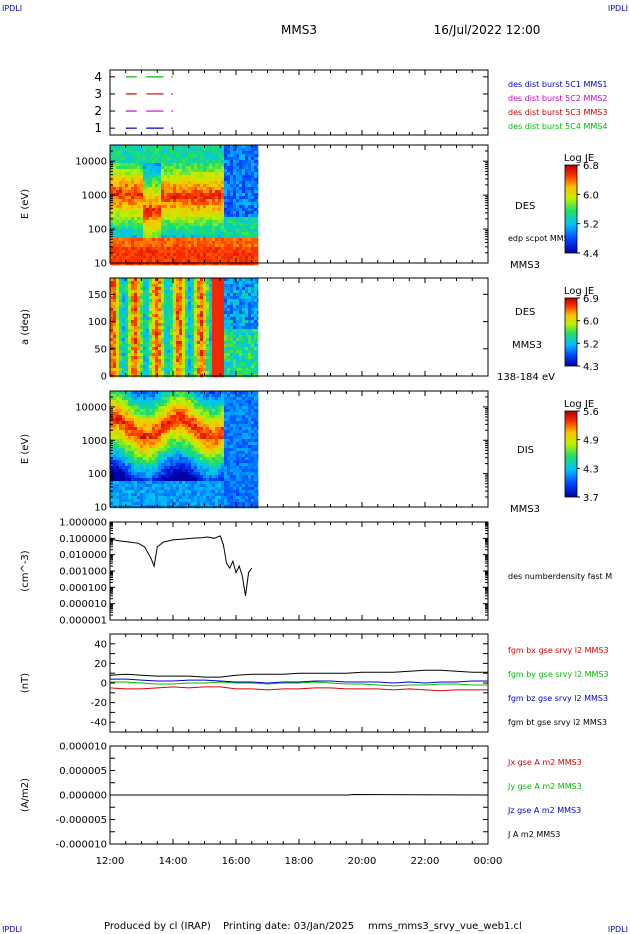 The height and width of the screenshot is (934, 630). Describe the element at coordinates (525, 265) in the screenshot. I see `des-energy-sc-label: MMS3` at that location.